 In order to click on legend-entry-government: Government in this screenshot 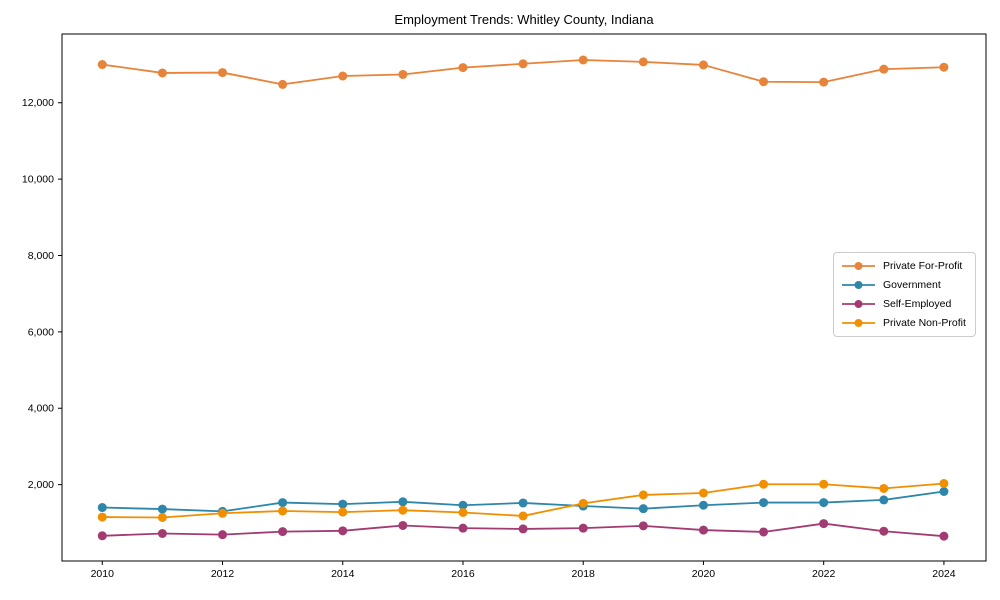, I will do `click(905, 285)`.